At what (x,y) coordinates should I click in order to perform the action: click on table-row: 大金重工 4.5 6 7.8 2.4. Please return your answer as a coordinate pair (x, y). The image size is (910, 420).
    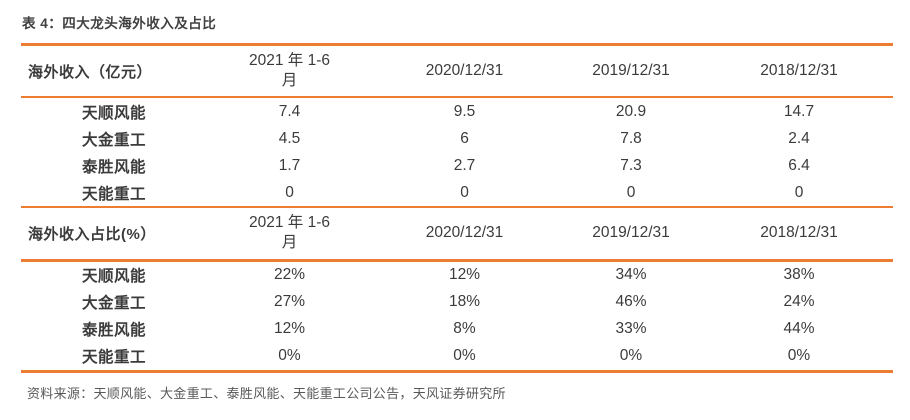
    Looking at the image, I should click on (457, 138).